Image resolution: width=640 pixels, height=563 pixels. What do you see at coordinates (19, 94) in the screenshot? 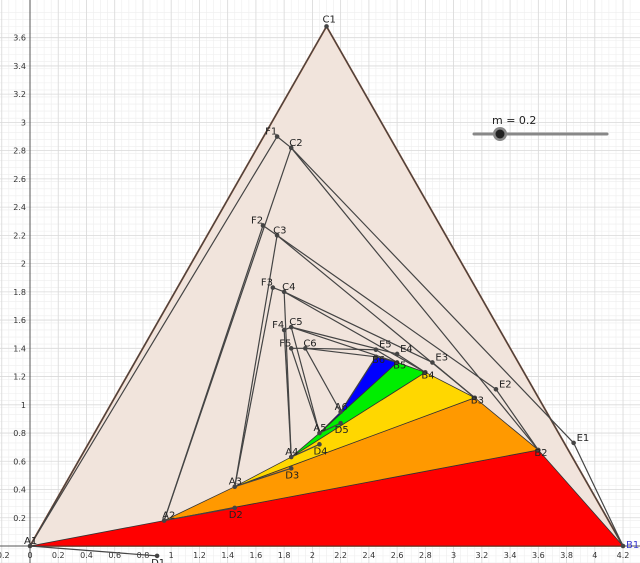
I see `y-tick-label: 3.2` at bounding box center [19, 94].